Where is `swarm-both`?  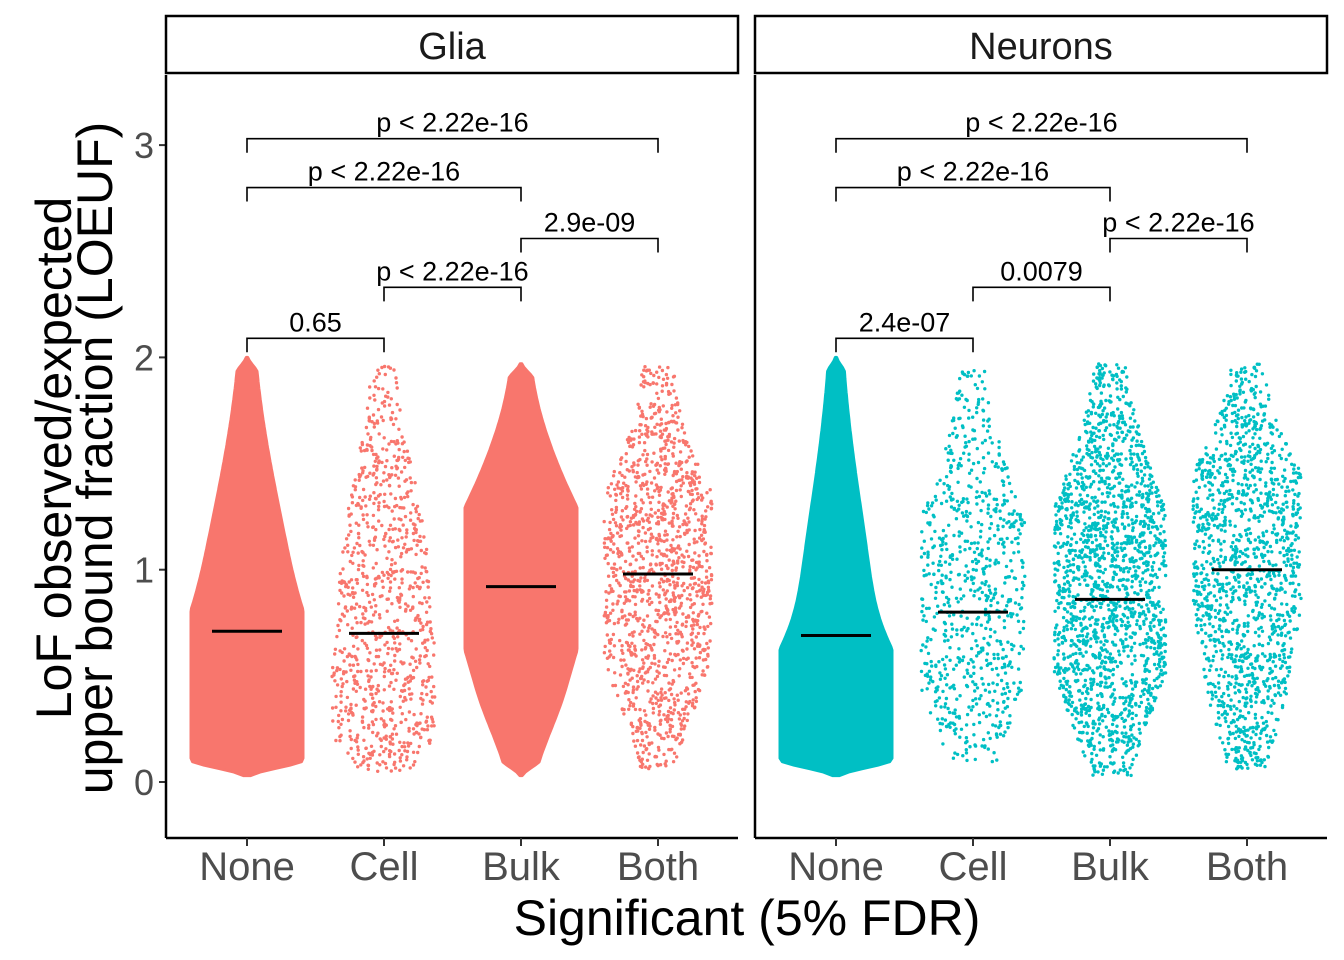 swarm-both is located at coordinates (1247, 566).